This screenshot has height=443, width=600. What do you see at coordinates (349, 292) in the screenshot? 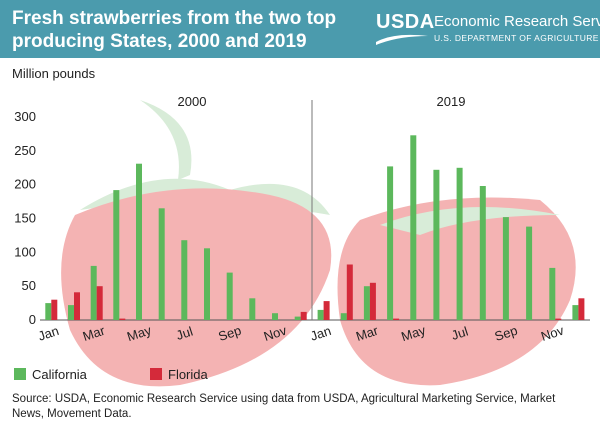
I see `bar-florida-2019-feb` at bounding box center [349, 292].